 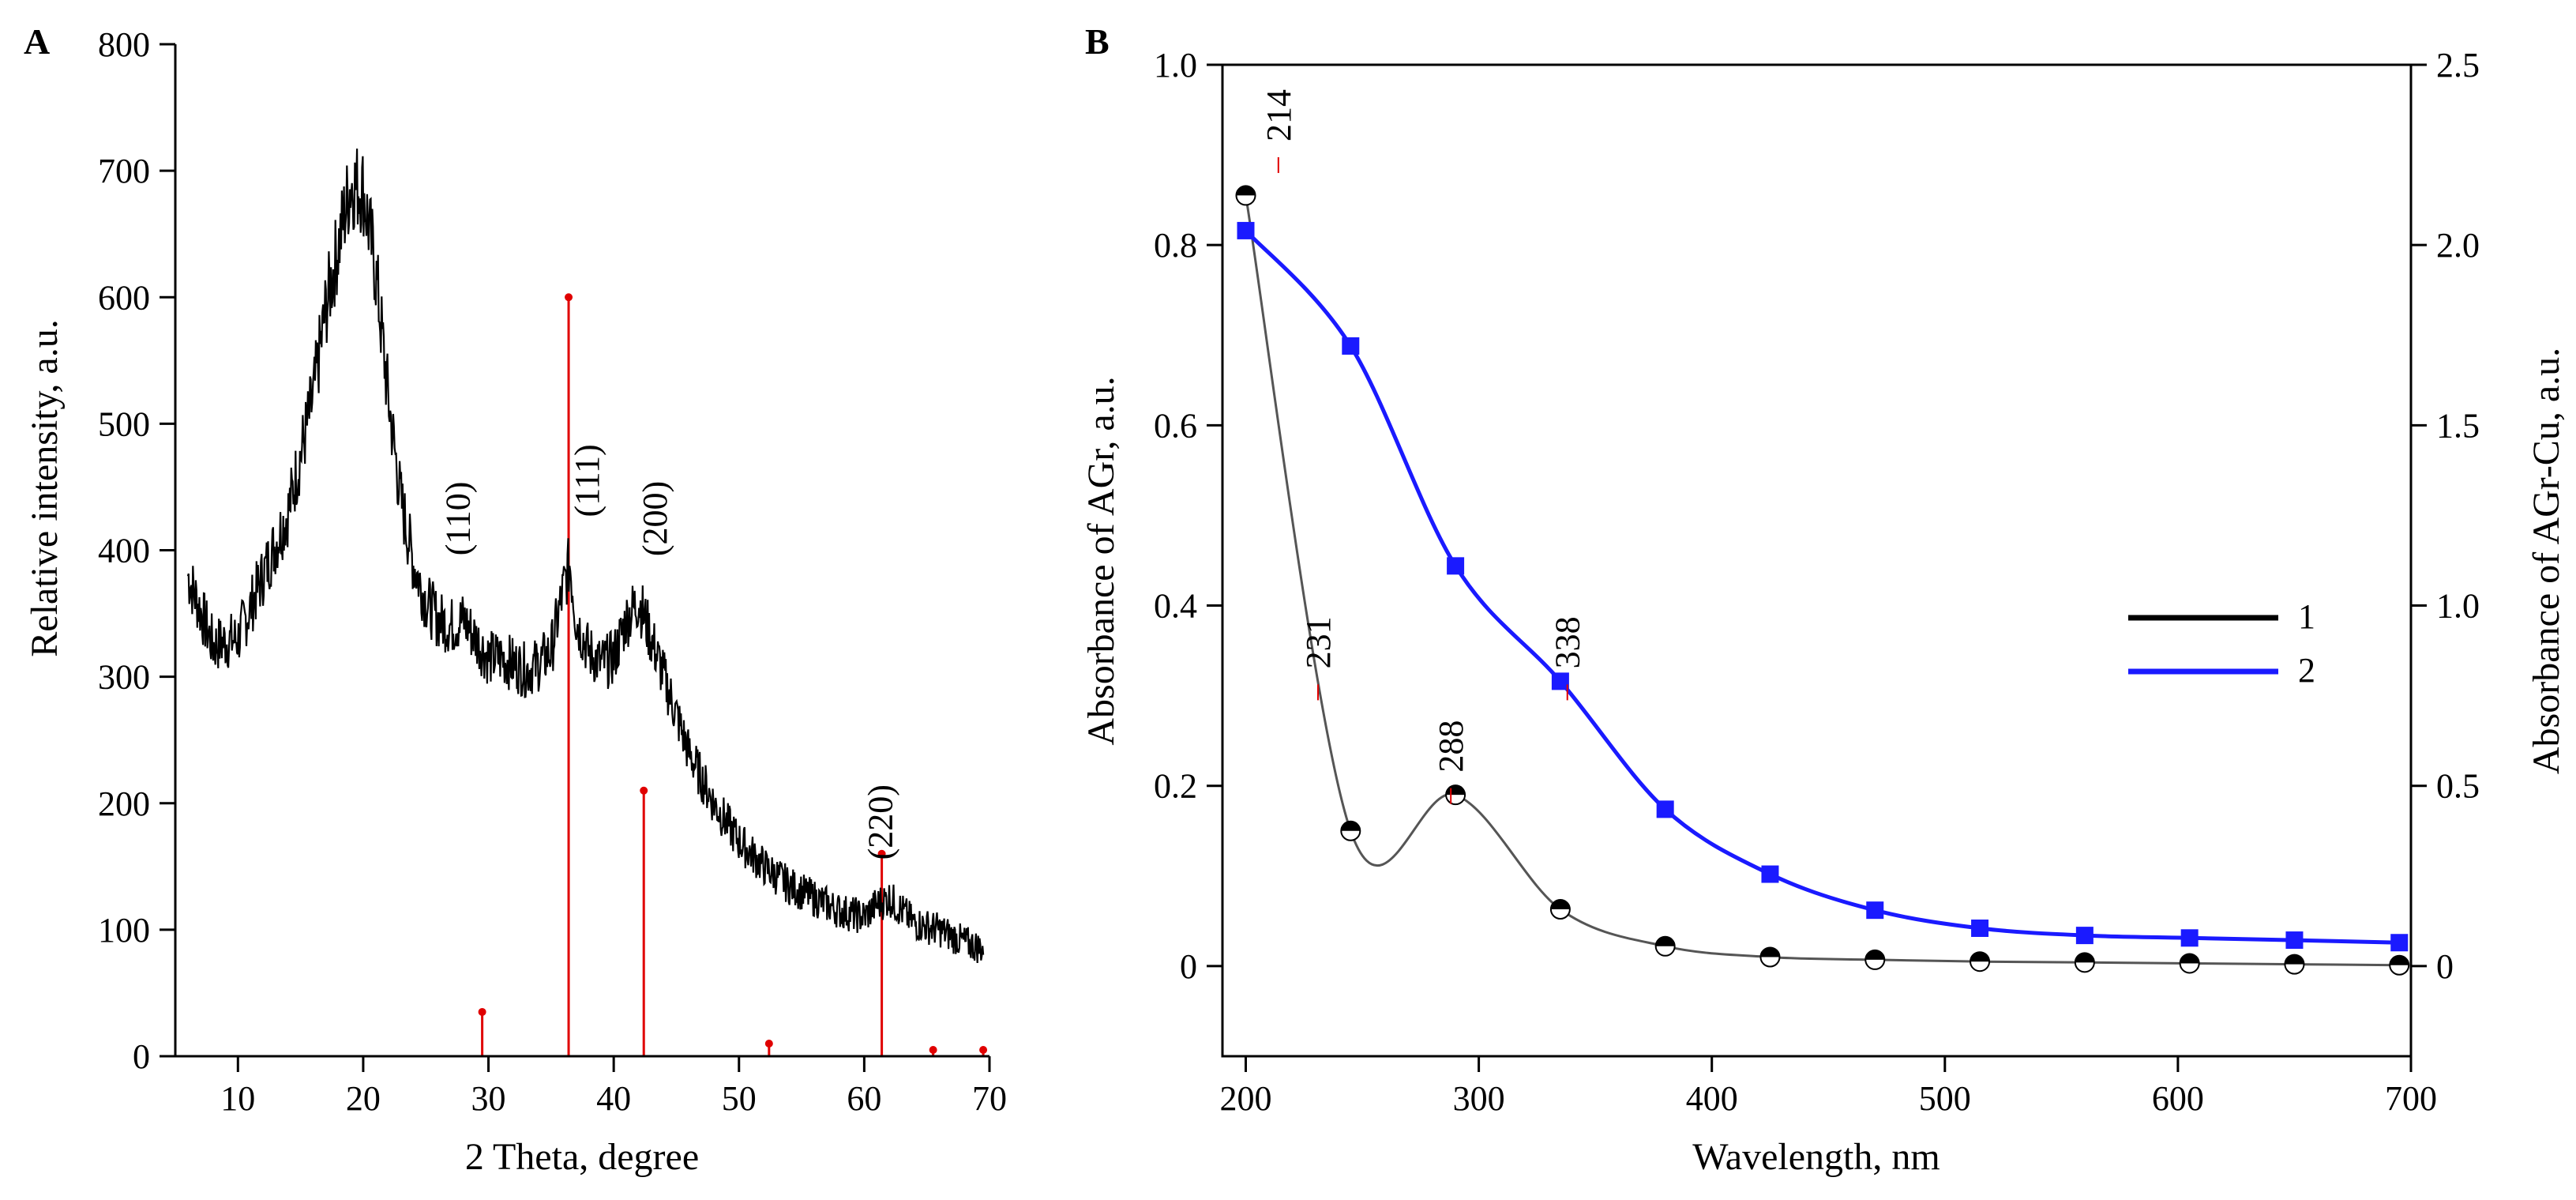 What do you see at coordinates (124, 423) in the screenshot?
I see `panel-a-y-tick-label: 500` at bounding box center [124, 423].